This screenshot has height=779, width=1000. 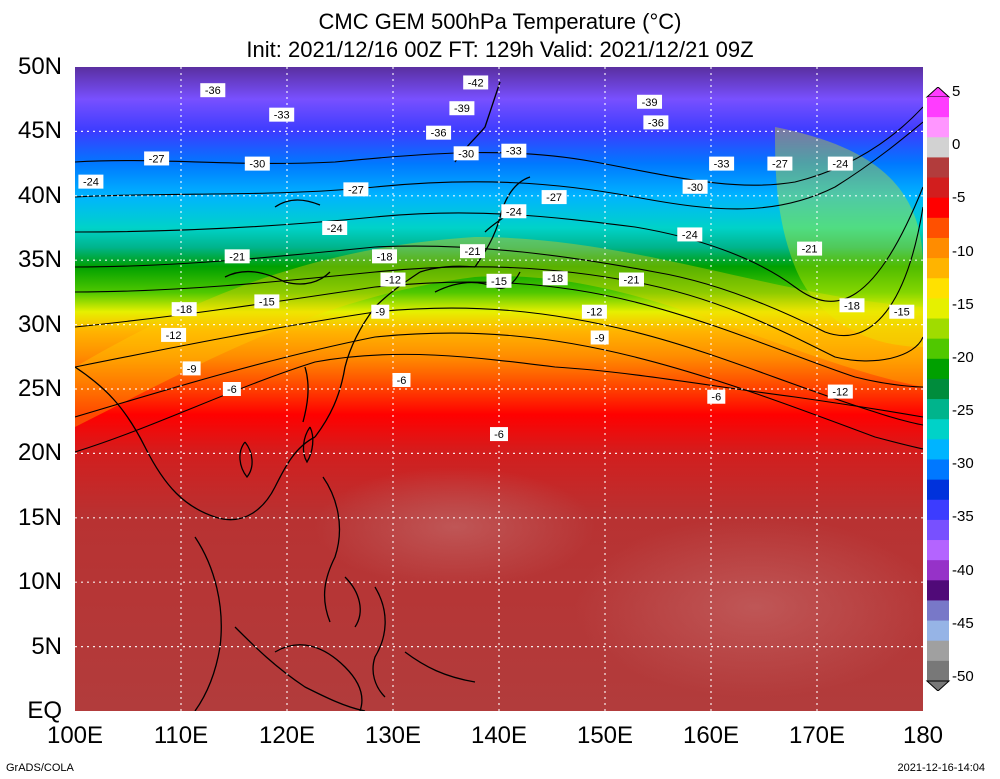 I want to click on colorbar-min-arrow, so click(x=938, y=686).